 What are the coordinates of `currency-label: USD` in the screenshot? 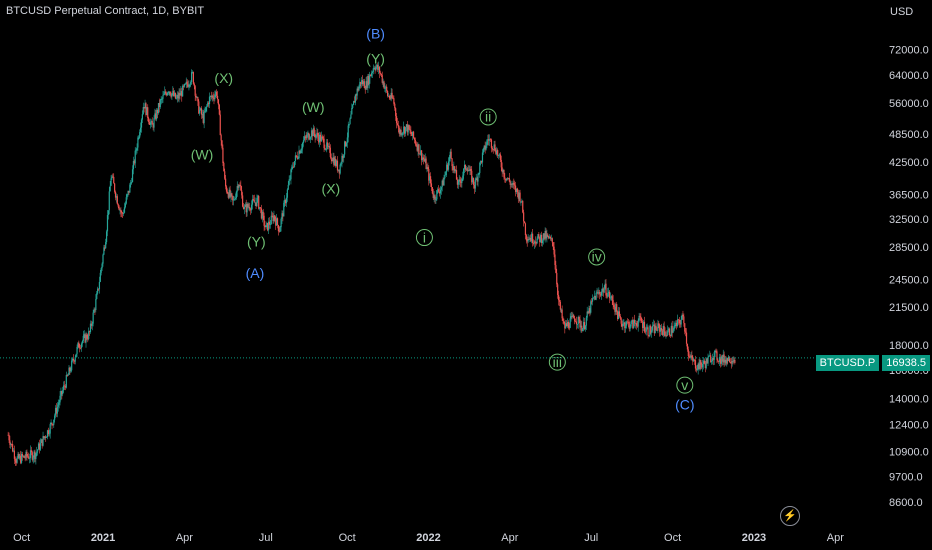 It's located at (901, 12).